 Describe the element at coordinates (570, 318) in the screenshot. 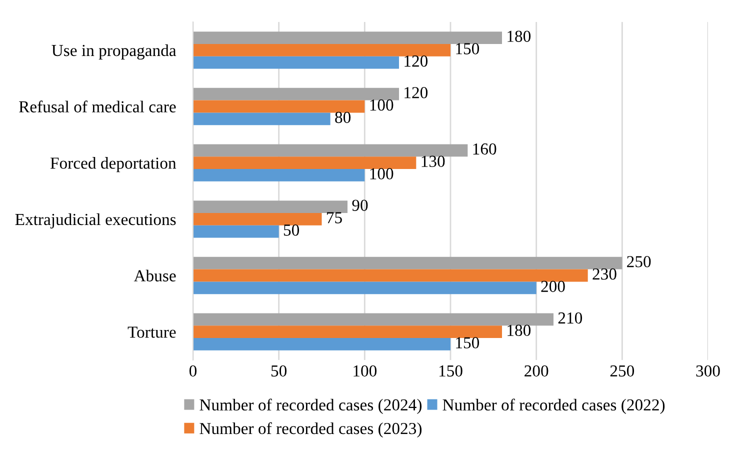

I see `data-label: 210` at that location.